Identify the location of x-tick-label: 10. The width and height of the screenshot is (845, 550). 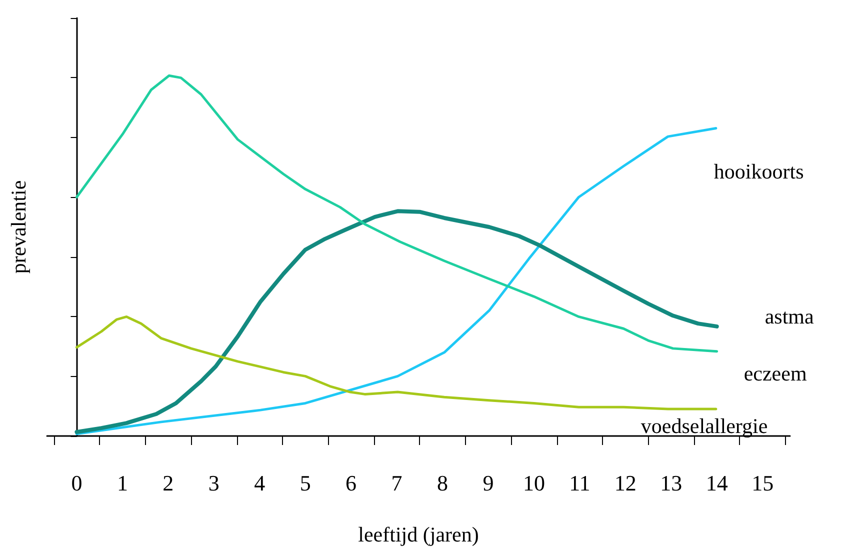
(533, 483).